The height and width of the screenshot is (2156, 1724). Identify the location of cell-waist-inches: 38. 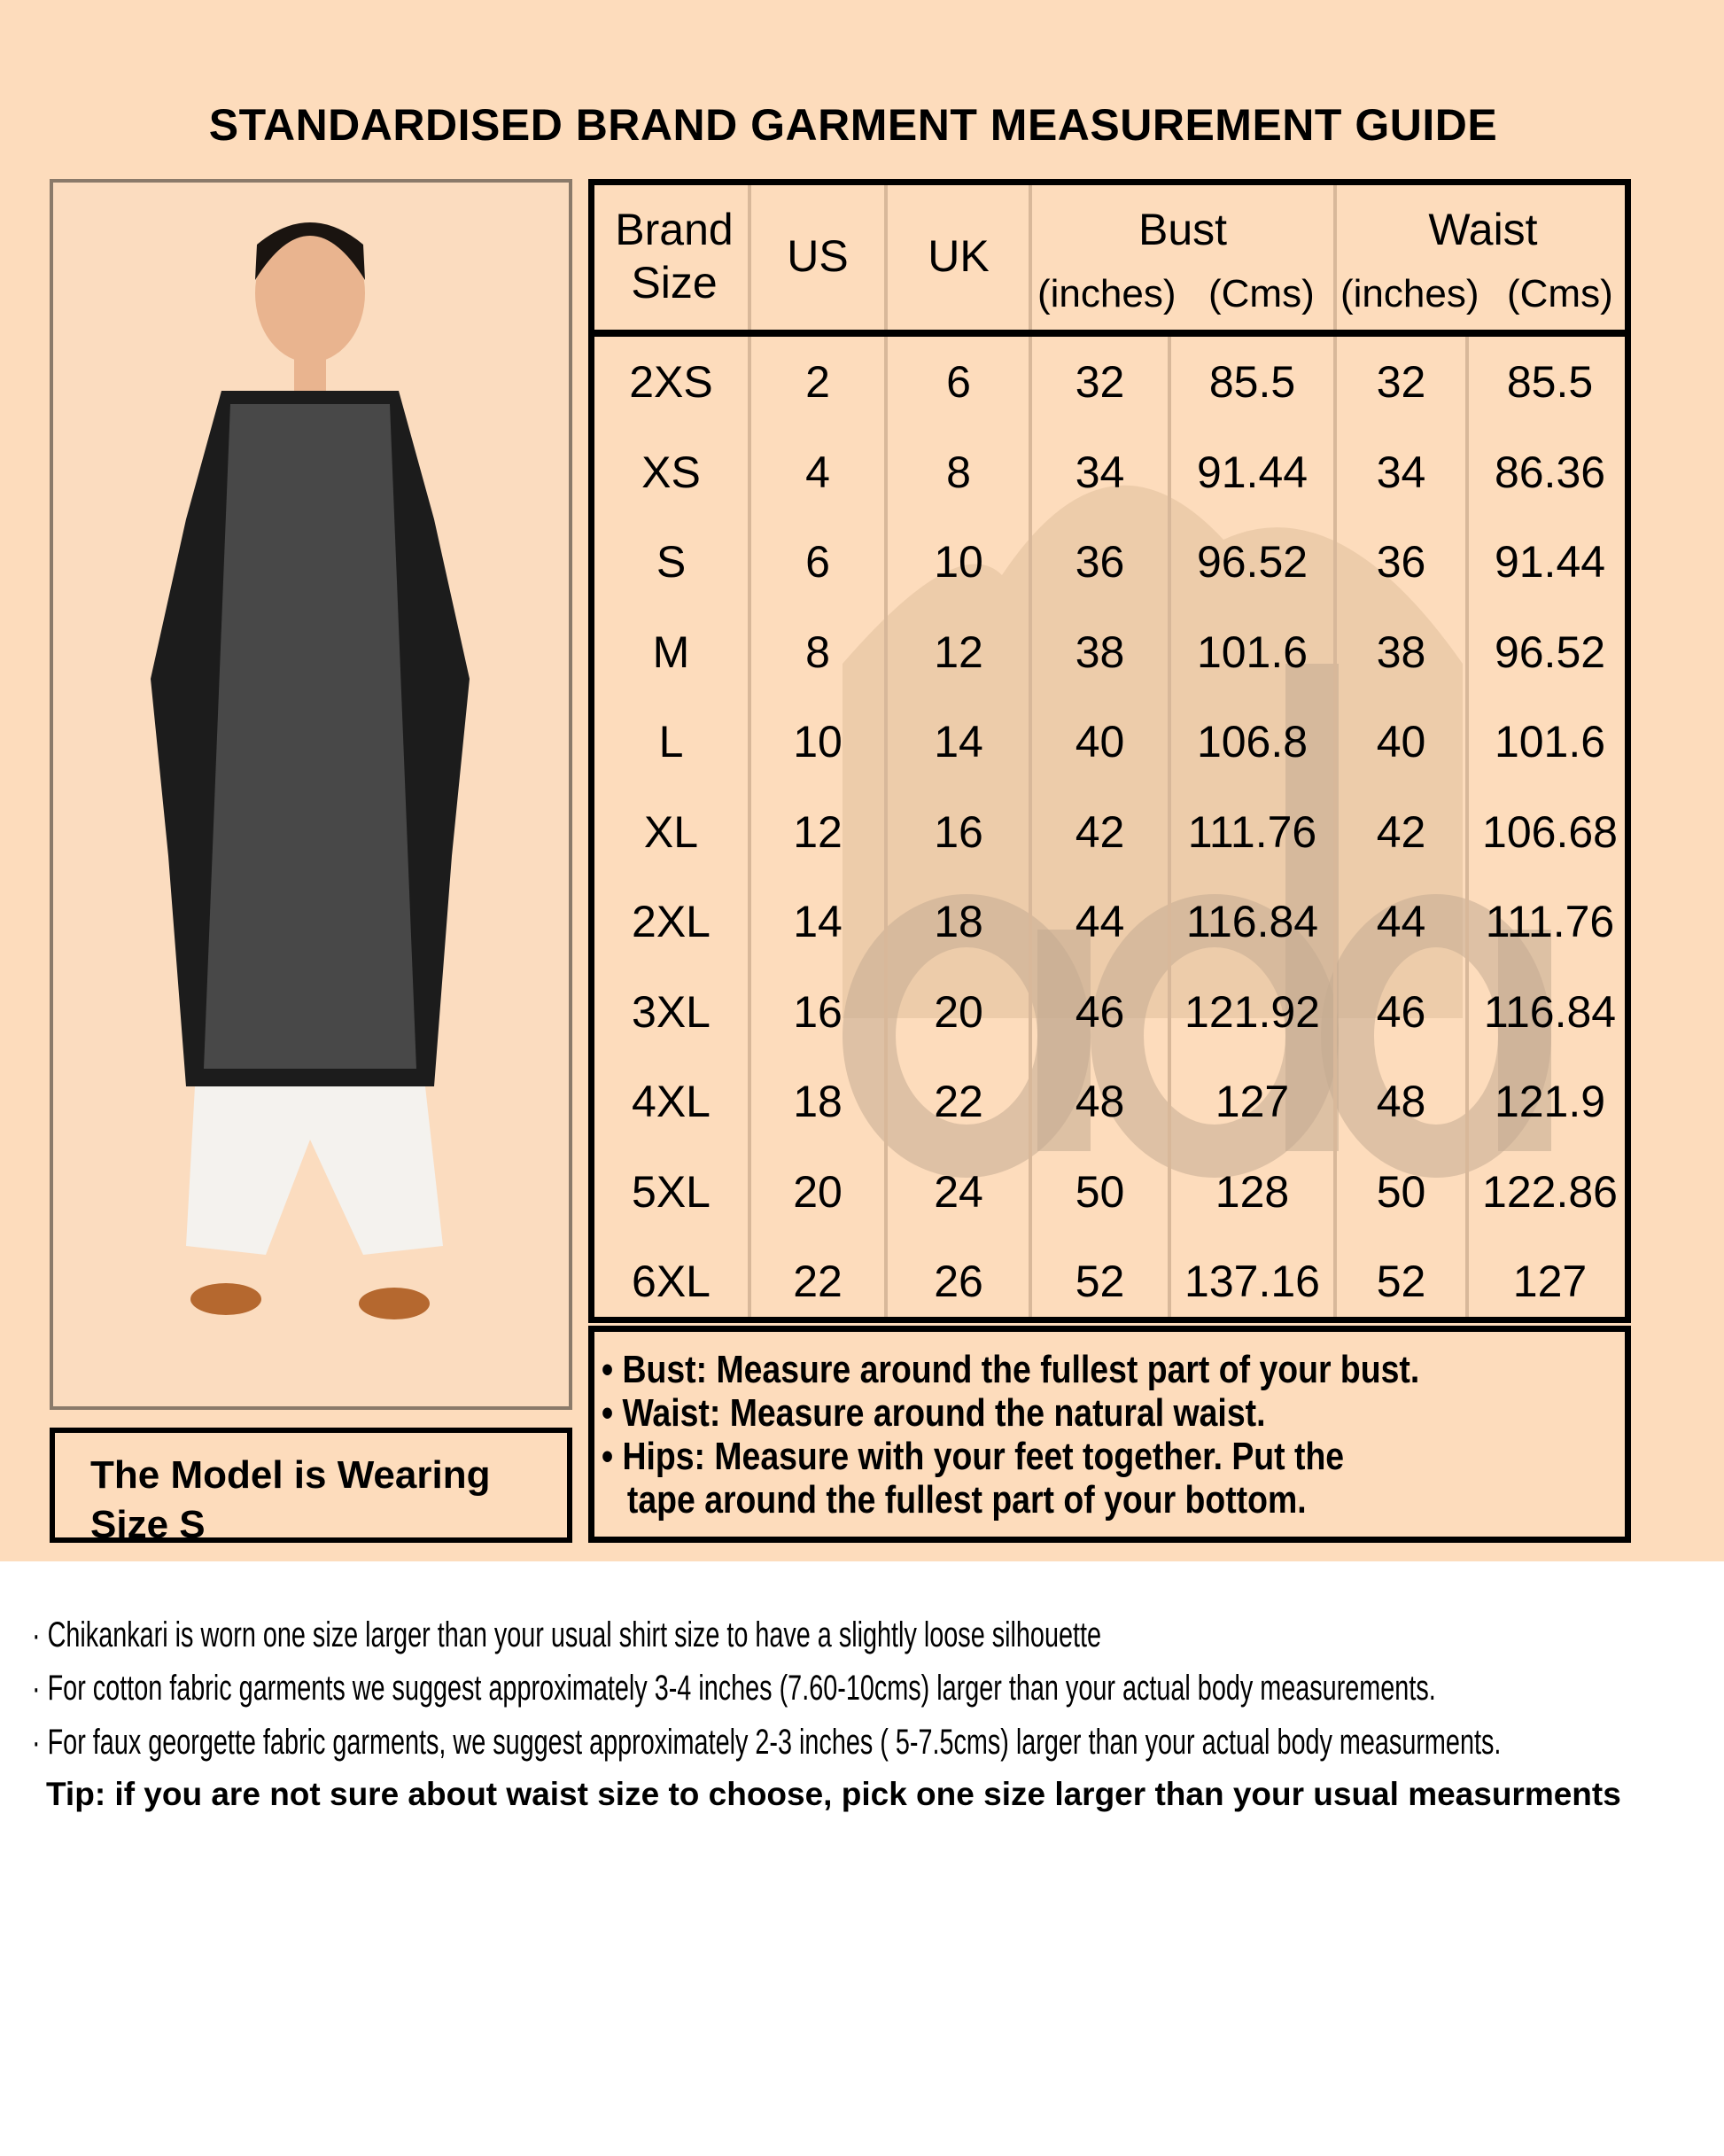
(1401, 652).